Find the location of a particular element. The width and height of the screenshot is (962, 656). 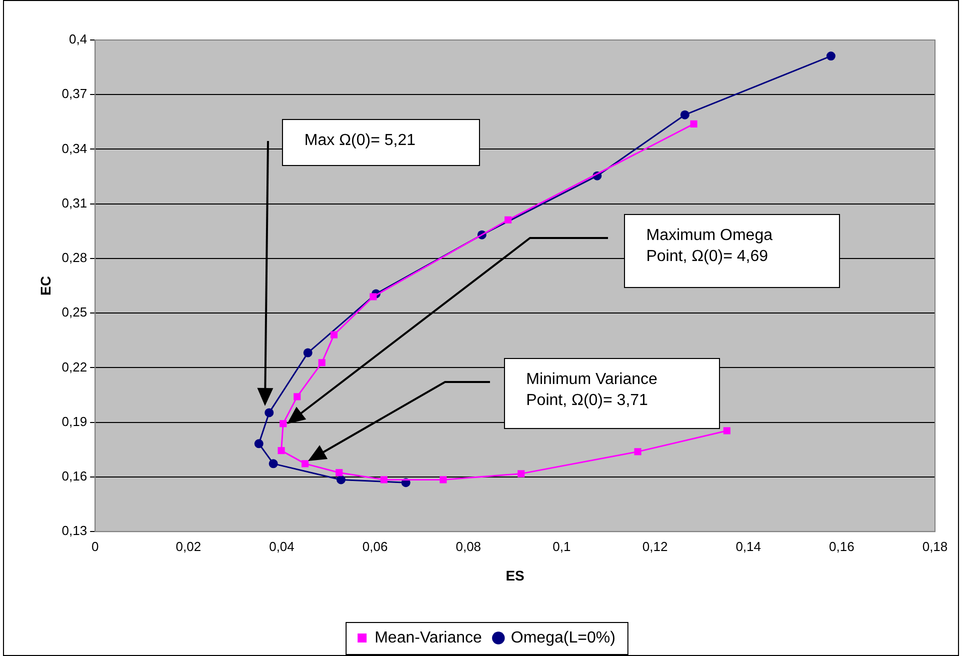

annotation: Maximum Omega Point, Ω(0)= 4,69 is located at coordinates (709, 246).